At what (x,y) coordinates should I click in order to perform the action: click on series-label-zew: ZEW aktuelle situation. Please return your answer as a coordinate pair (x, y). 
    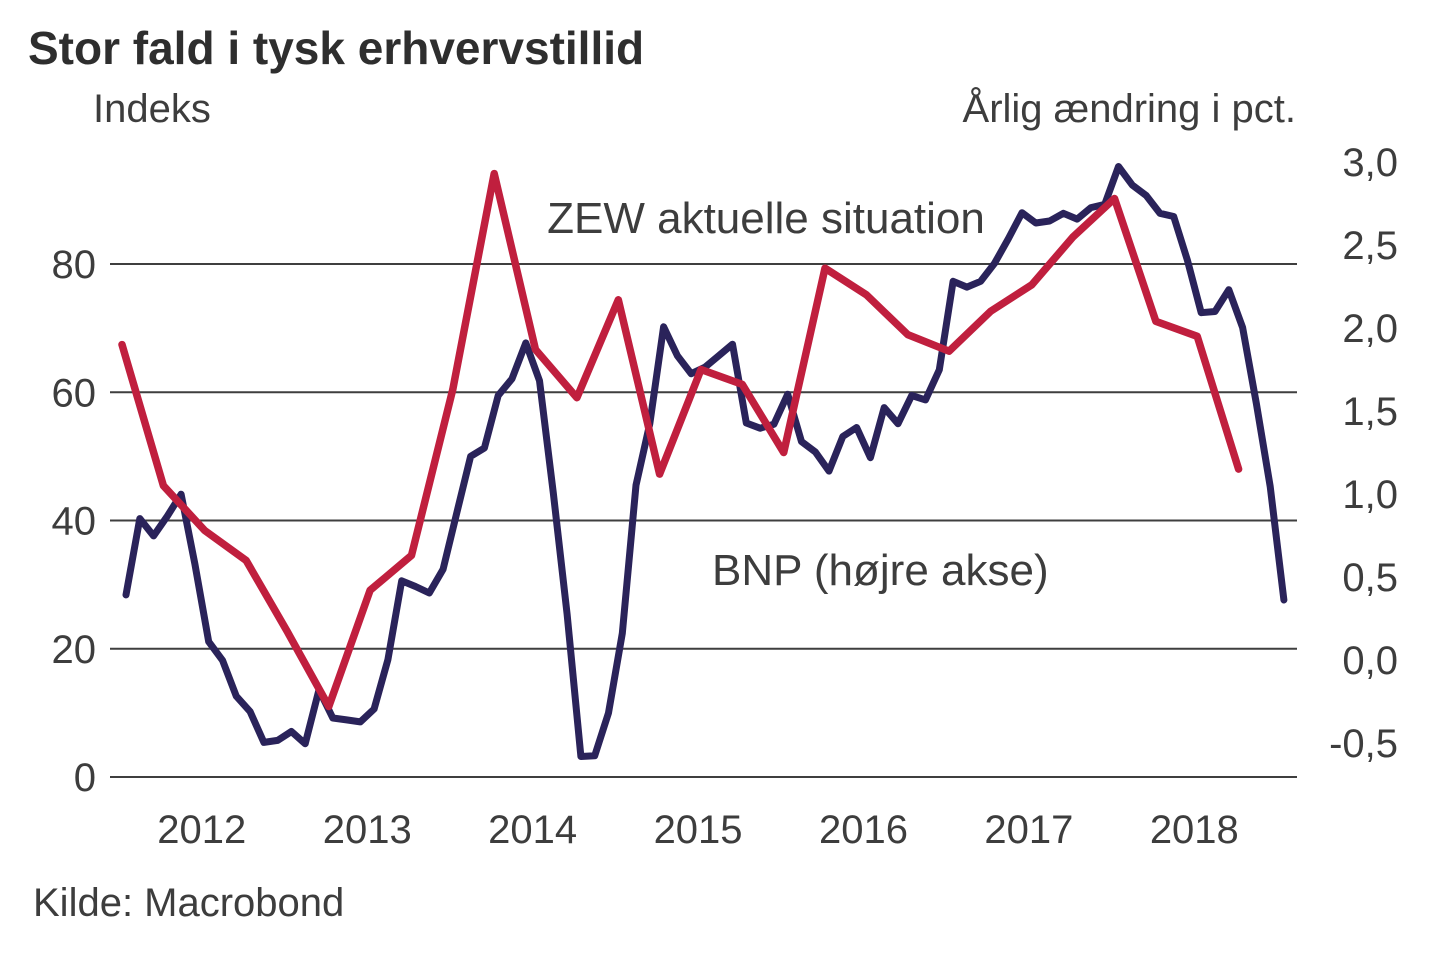
    Looking at the image, I should click on (766, 218).